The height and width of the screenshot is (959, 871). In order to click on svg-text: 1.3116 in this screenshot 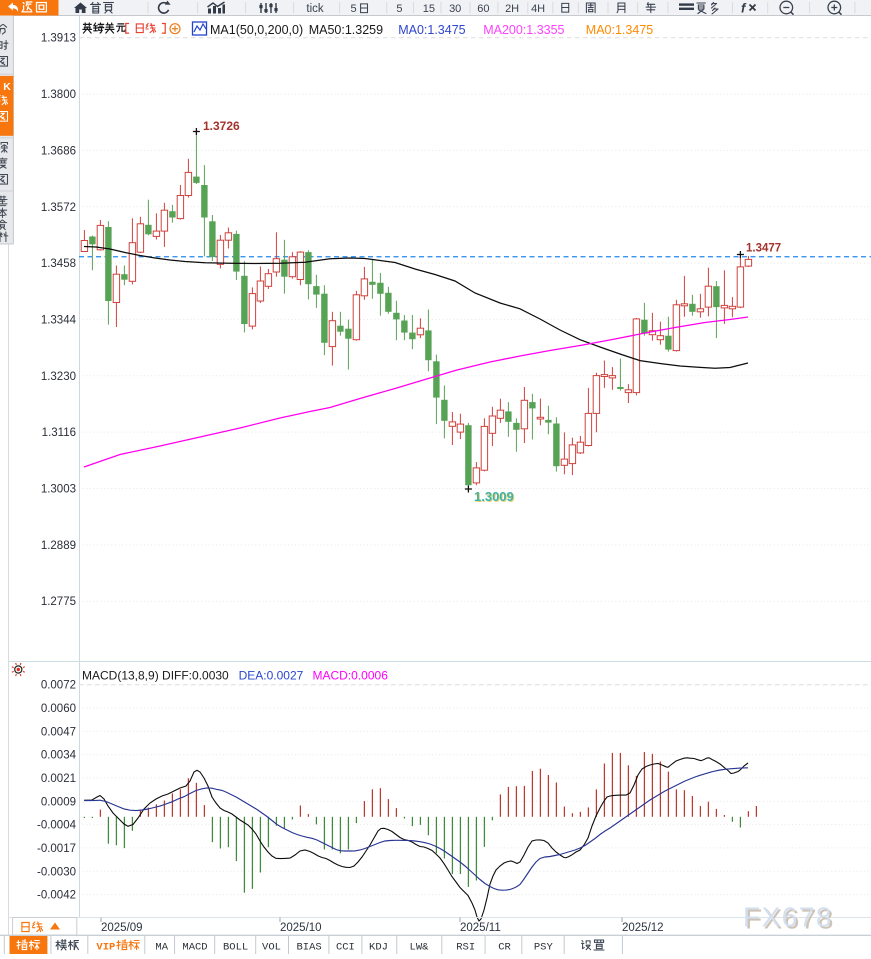, I will do `click(59, 433)`.